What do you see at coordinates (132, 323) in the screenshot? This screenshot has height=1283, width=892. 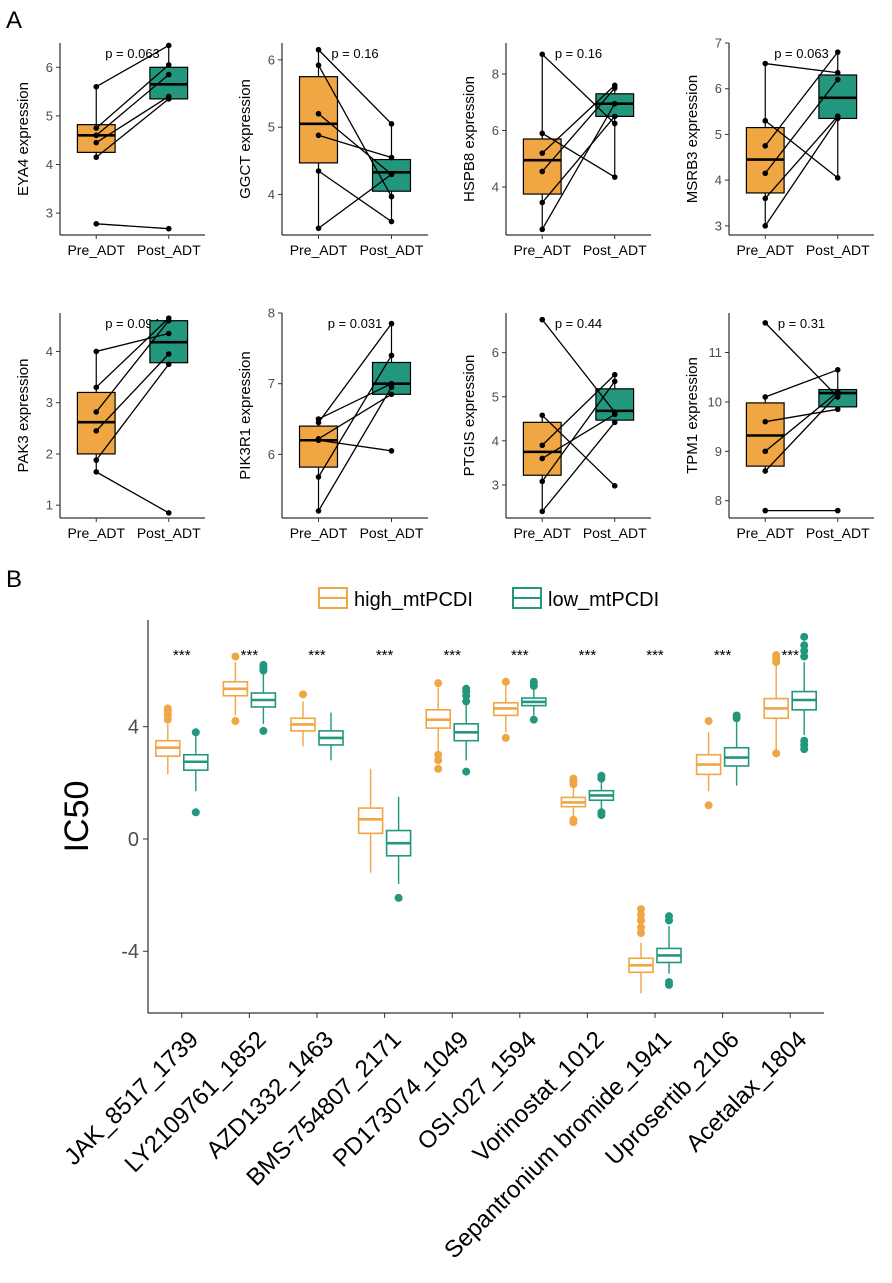 I see `p-value: p = 0.094` at bounding box center [132, 323].